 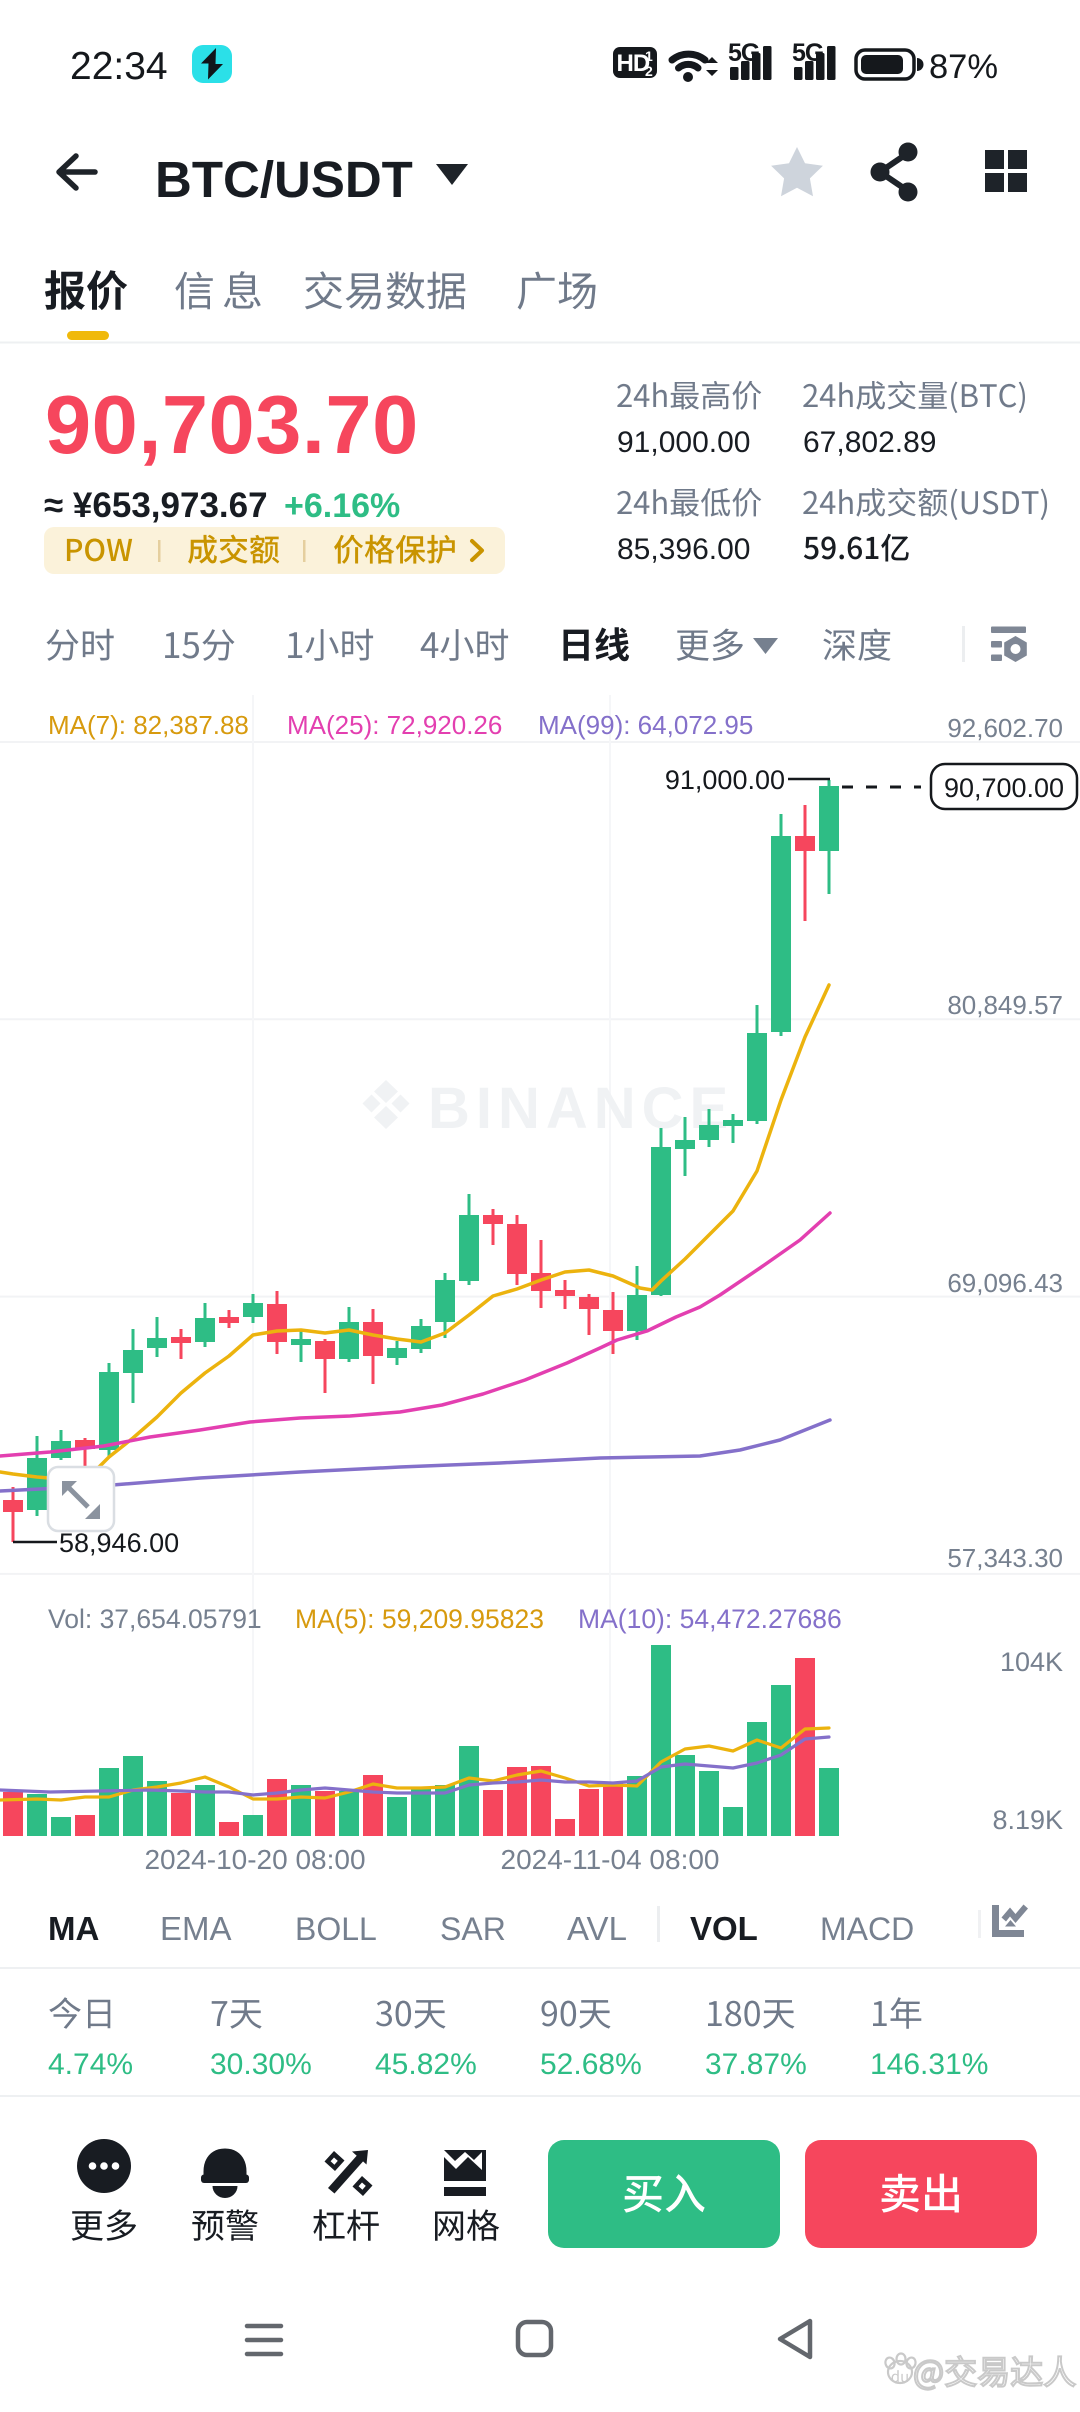 I want to click on svg-text: 52.68%, so click(x=591, y=2064).